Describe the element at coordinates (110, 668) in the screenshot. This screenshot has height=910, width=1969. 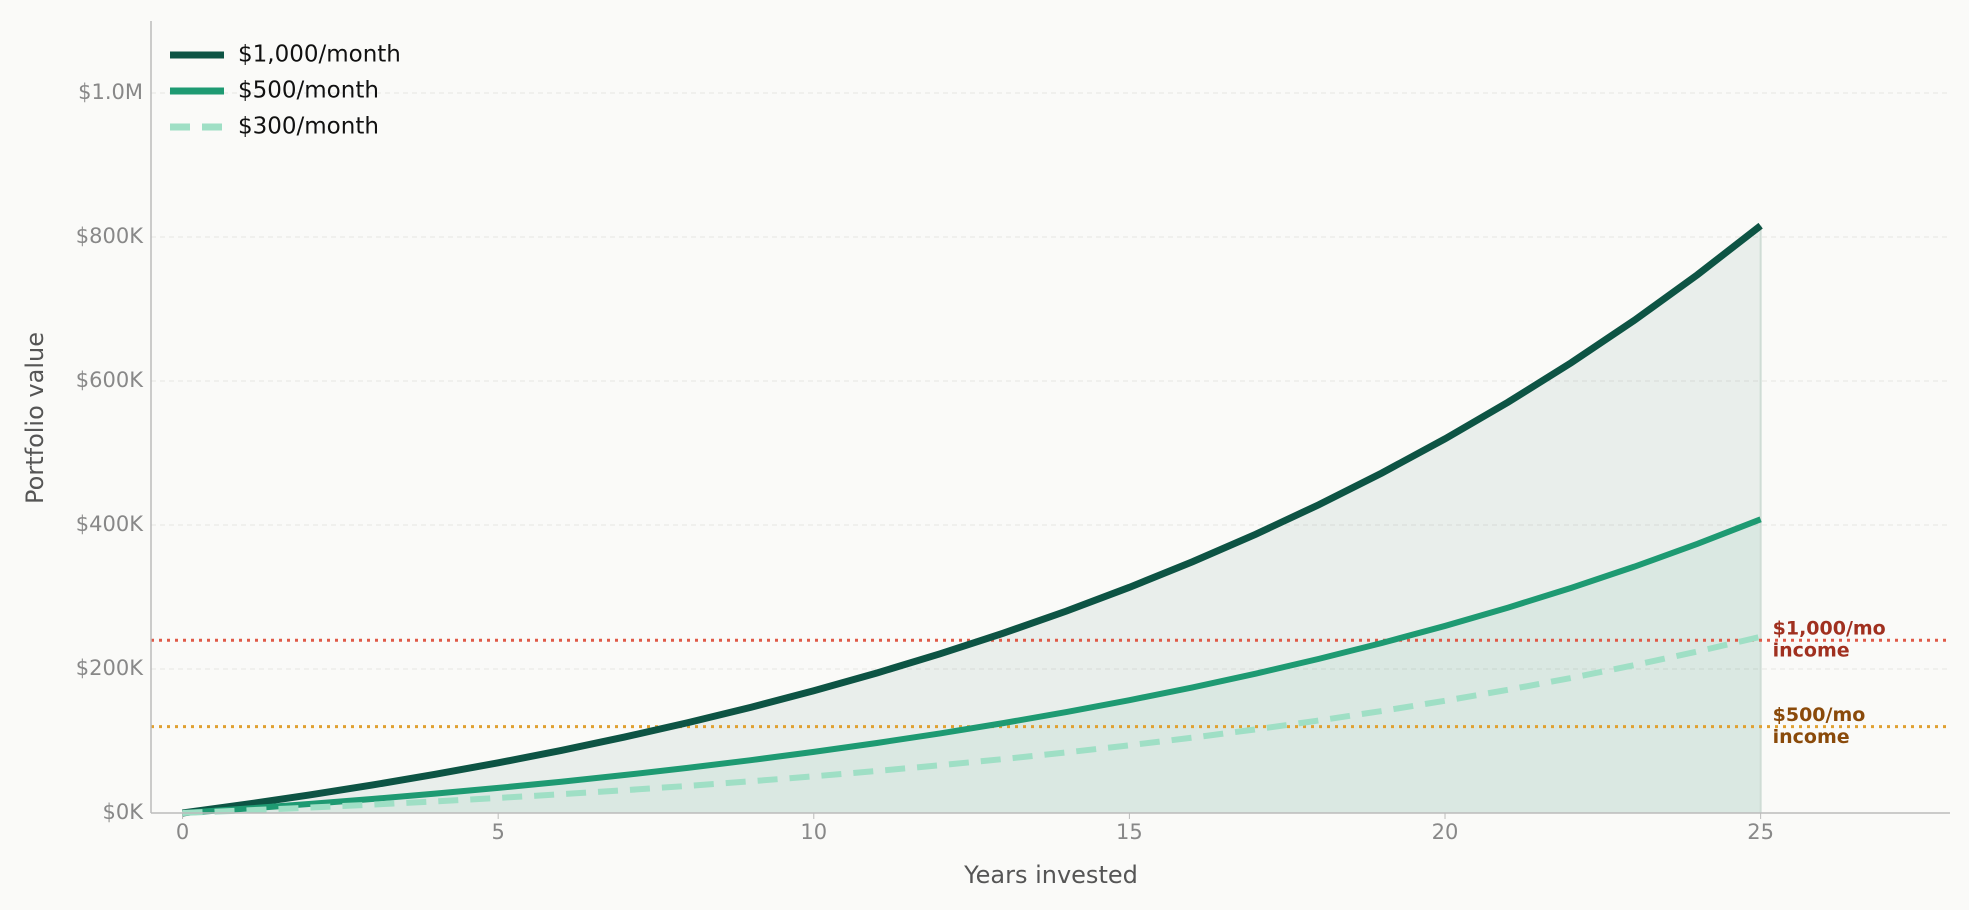
I see `y-tick-label: $200K` at that location.